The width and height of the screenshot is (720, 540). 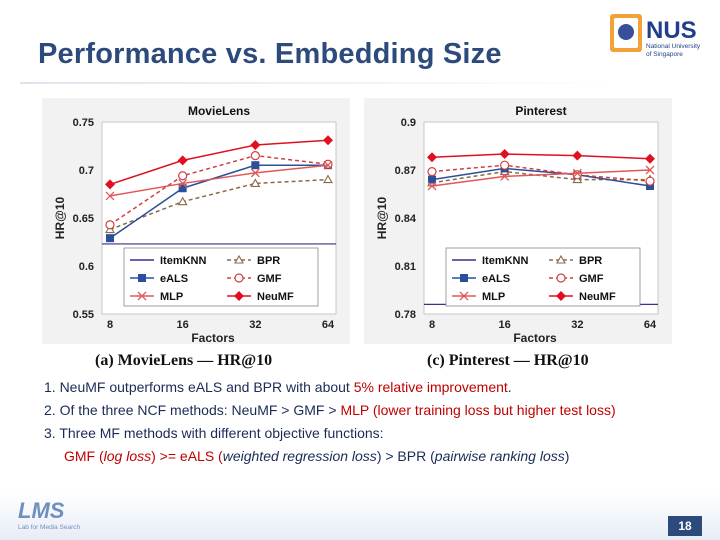 What do you see at coordinates (493, 297) in the screenshot?
I see `pinterest-legend-label-mlp: MLP` at bounding box center [493, 297].